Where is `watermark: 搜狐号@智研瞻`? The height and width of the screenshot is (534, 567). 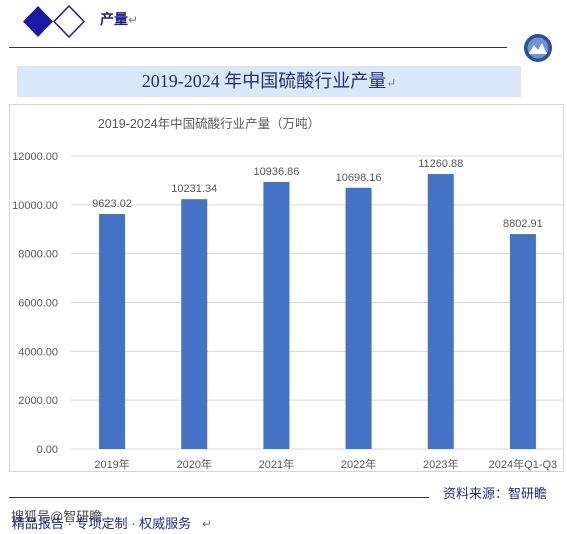
watermark: 搜狐号@智研瞻 is located at coordinates (57, 516).